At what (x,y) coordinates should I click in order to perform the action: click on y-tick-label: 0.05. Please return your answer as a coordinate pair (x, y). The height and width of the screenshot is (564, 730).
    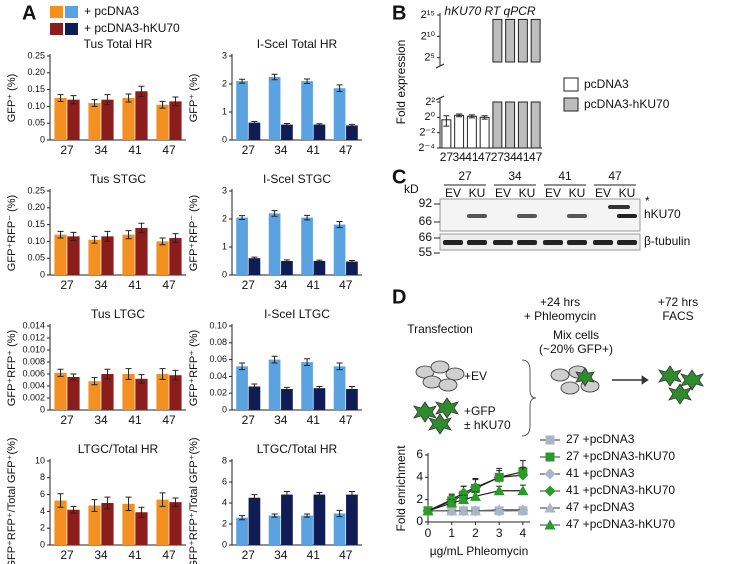
    Looking at the image, I should click on (36, 258).